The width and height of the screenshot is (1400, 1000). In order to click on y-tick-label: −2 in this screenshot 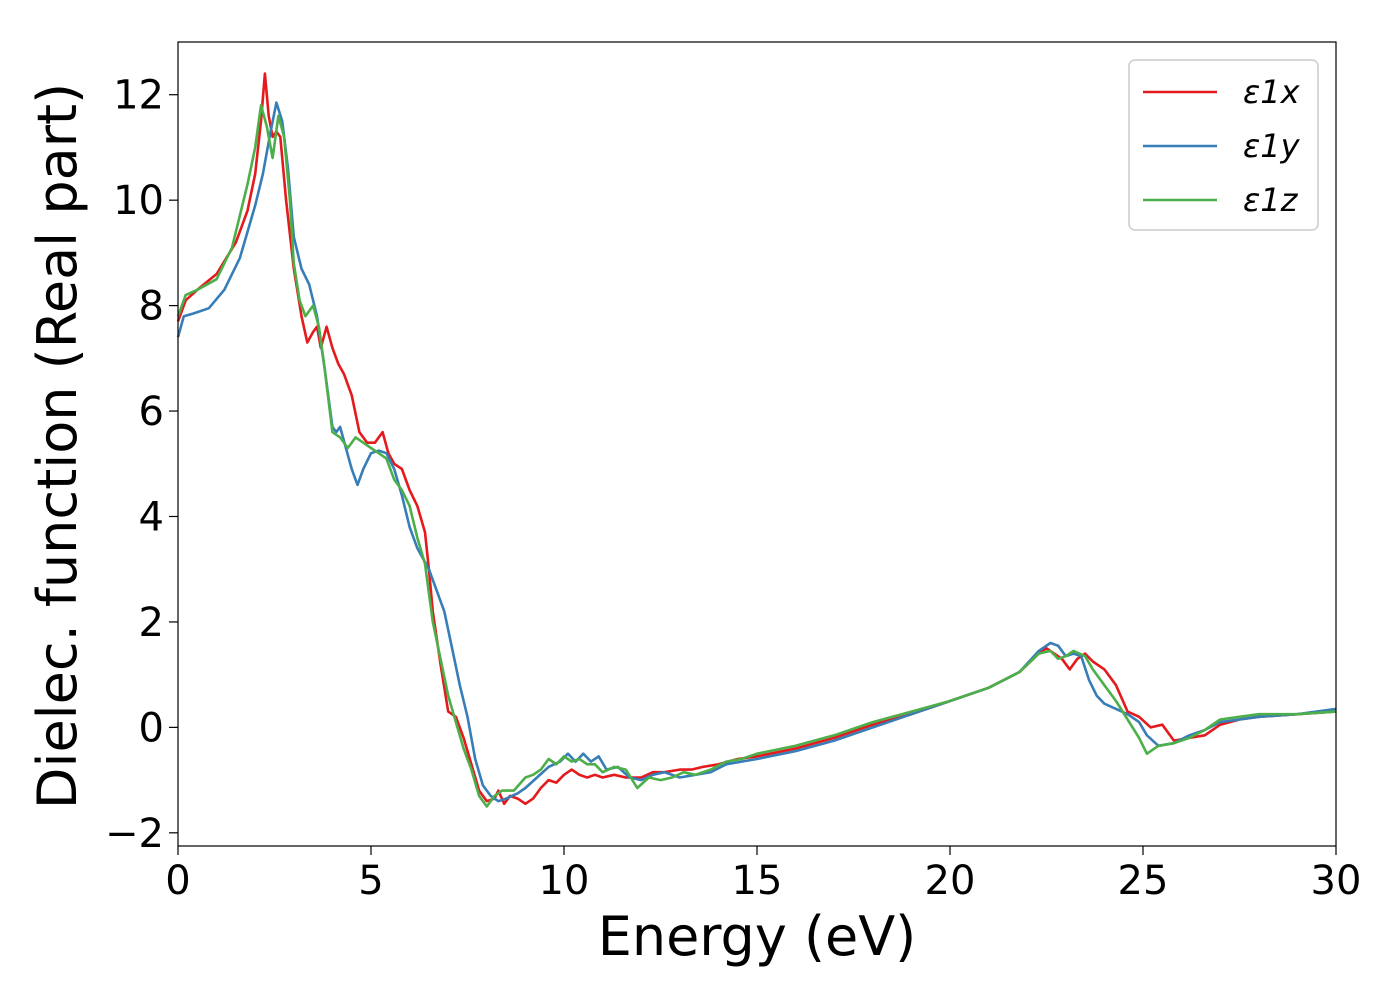, I will do `click(134, 834)`.